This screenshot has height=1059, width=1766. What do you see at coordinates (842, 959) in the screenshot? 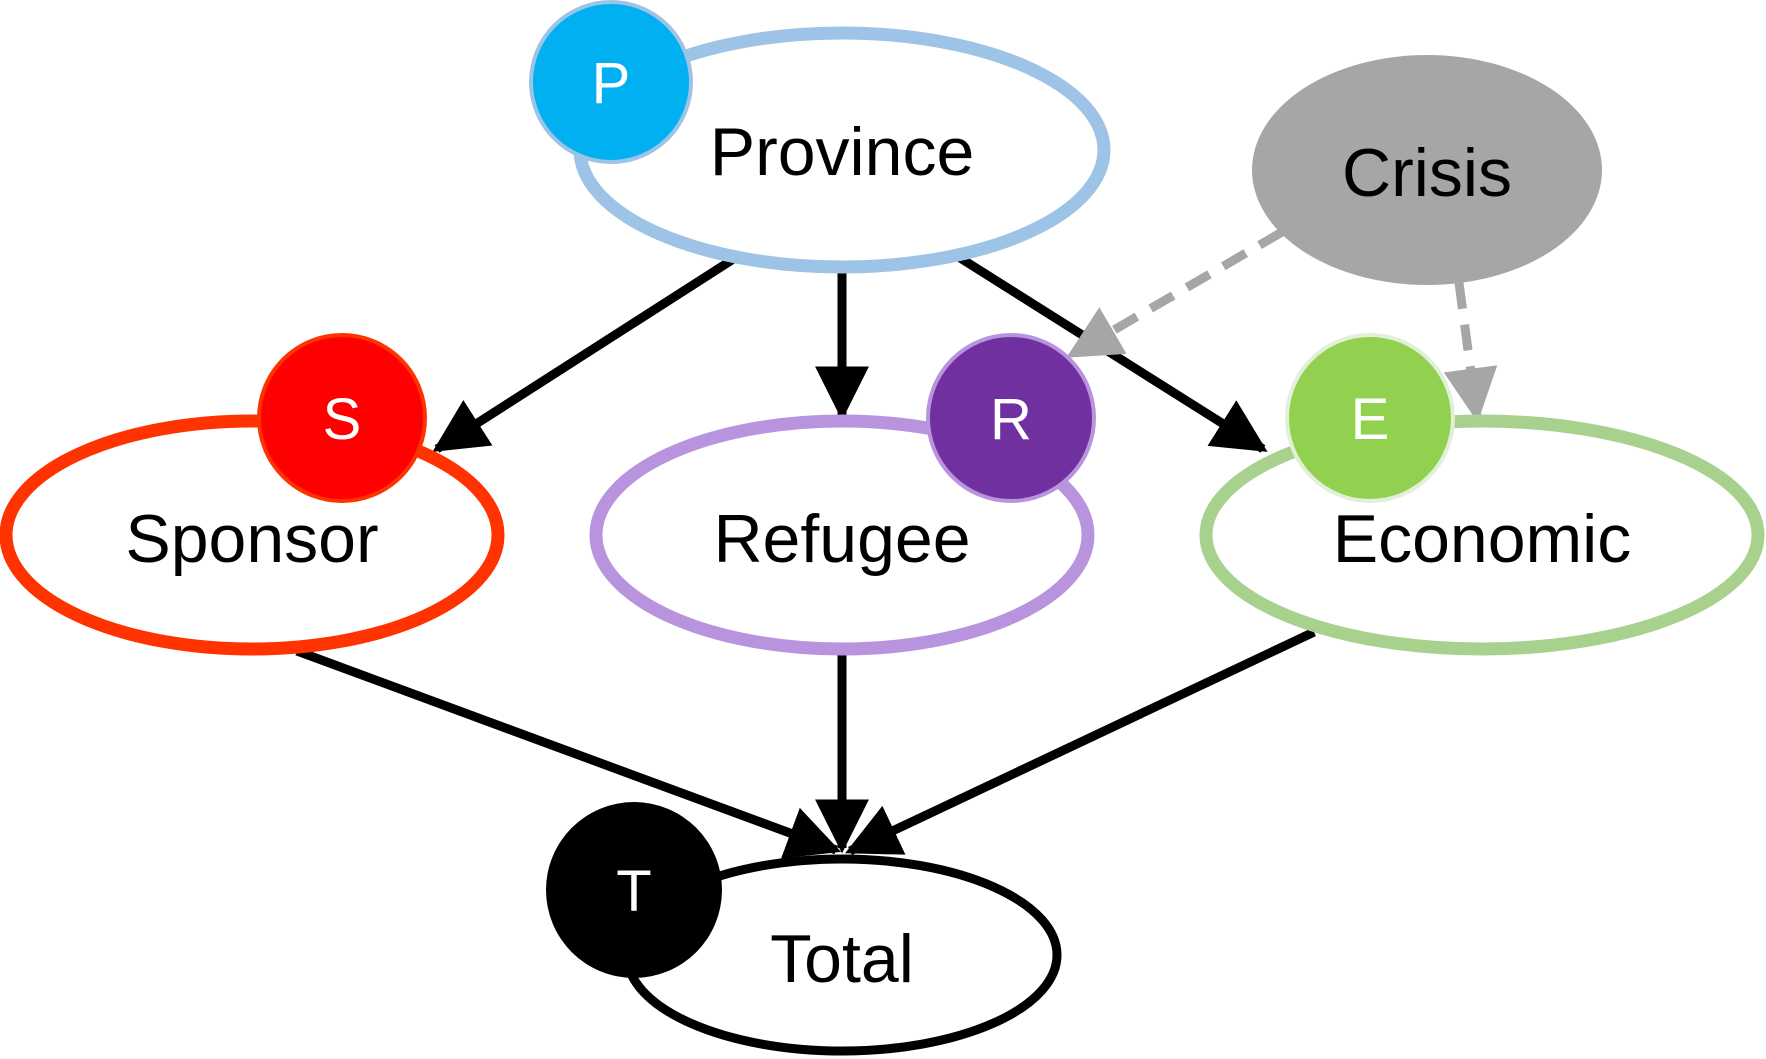
I see `total-label: Total` at bounding box center [842, 959].